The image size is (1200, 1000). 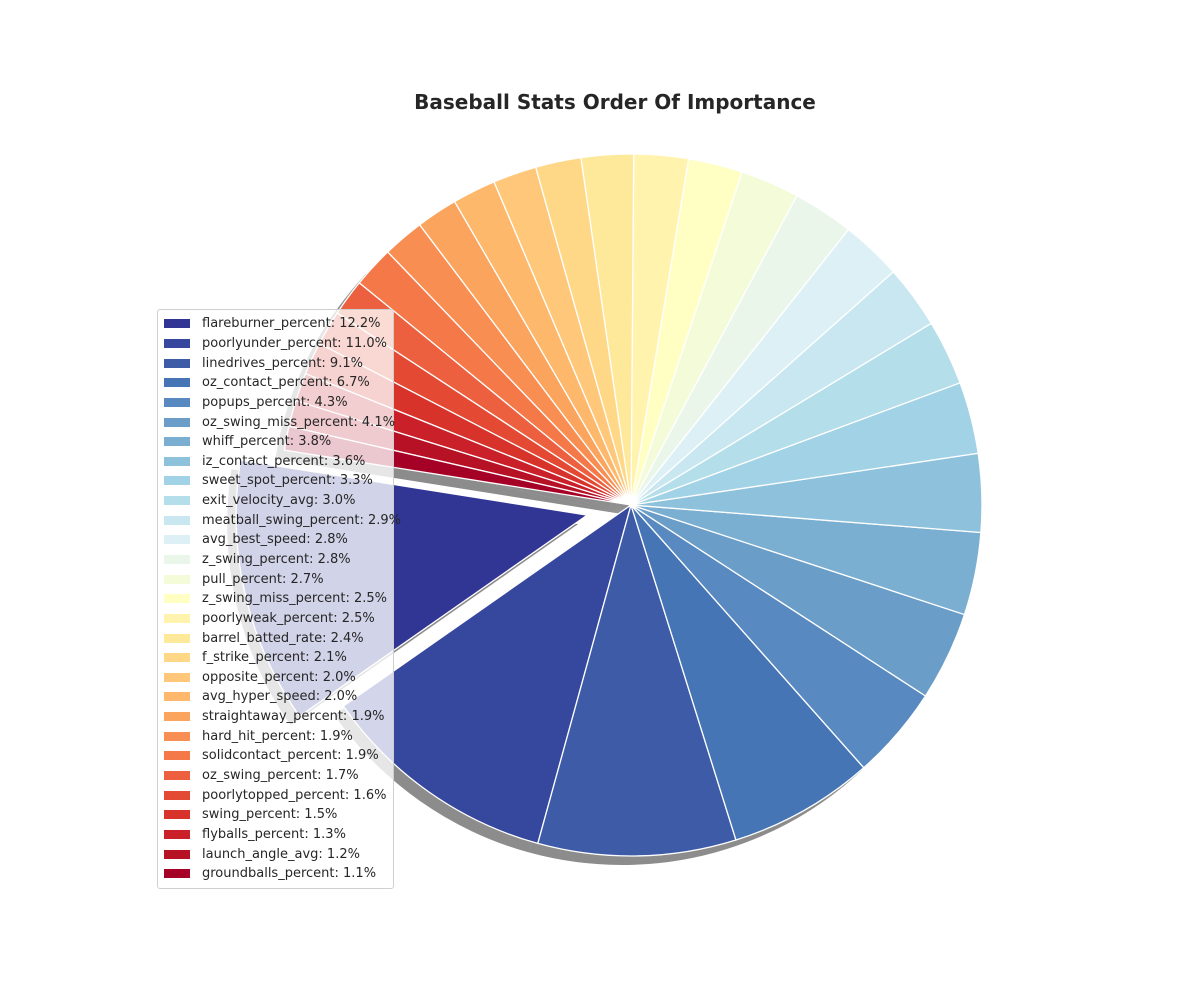 I want to click on legend-item: sweet_spot_percent: 3.3%, so click(x=275, y=481).